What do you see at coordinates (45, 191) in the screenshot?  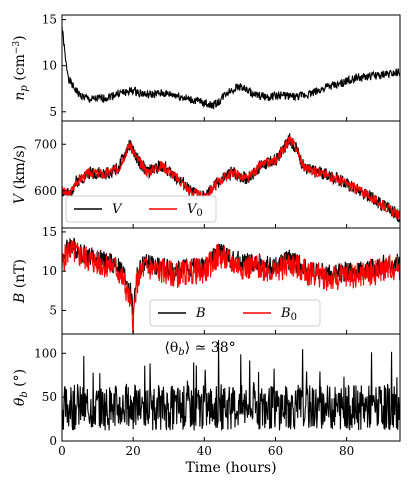 I see `y-tick-label-V-600: 600` at bounding box center [45, 191].